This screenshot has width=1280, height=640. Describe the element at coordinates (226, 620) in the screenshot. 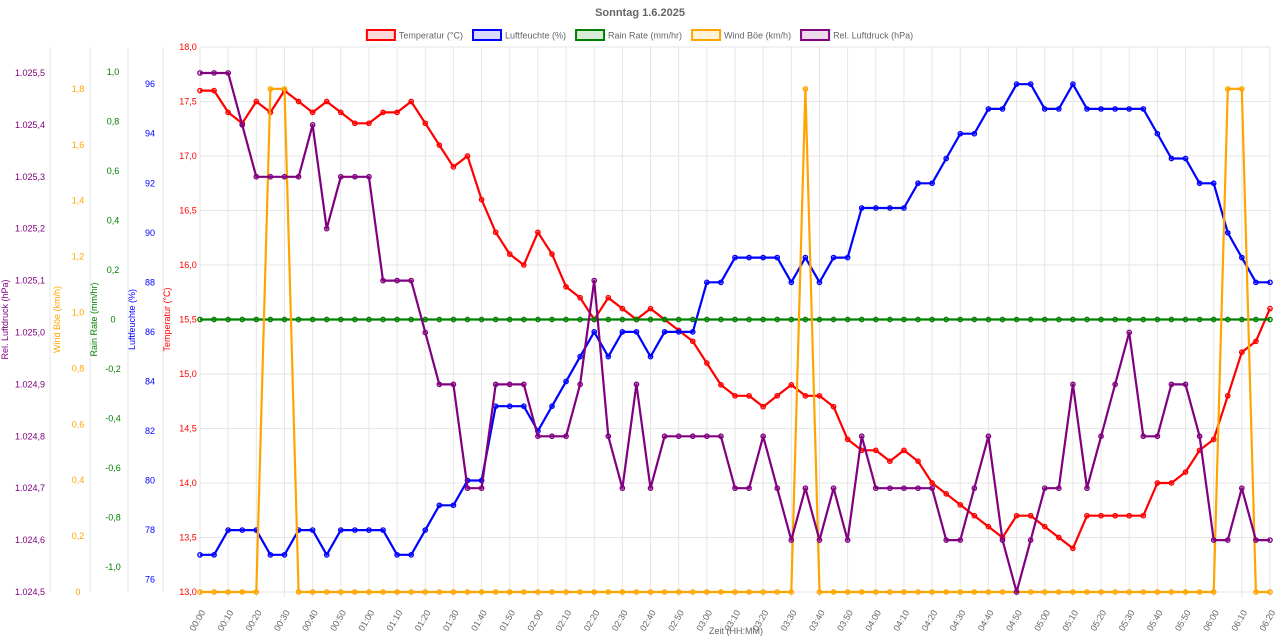

I see `x-tick-label: 00:10` at that location.